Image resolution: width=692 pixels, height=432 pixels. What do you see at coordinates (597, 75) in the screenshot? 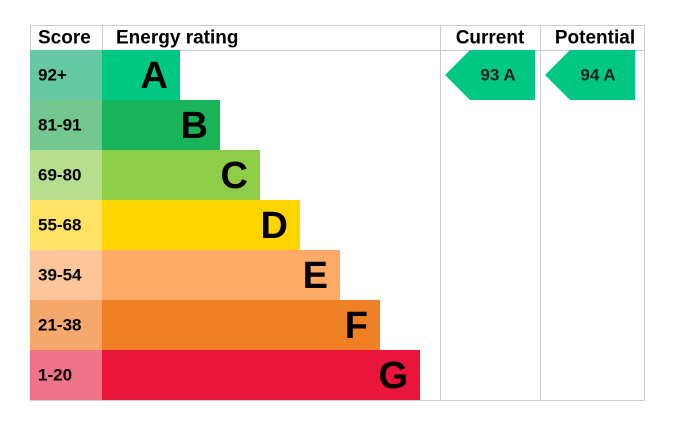
I see `potential-label: 94 A` at bounding box center [597, 75].